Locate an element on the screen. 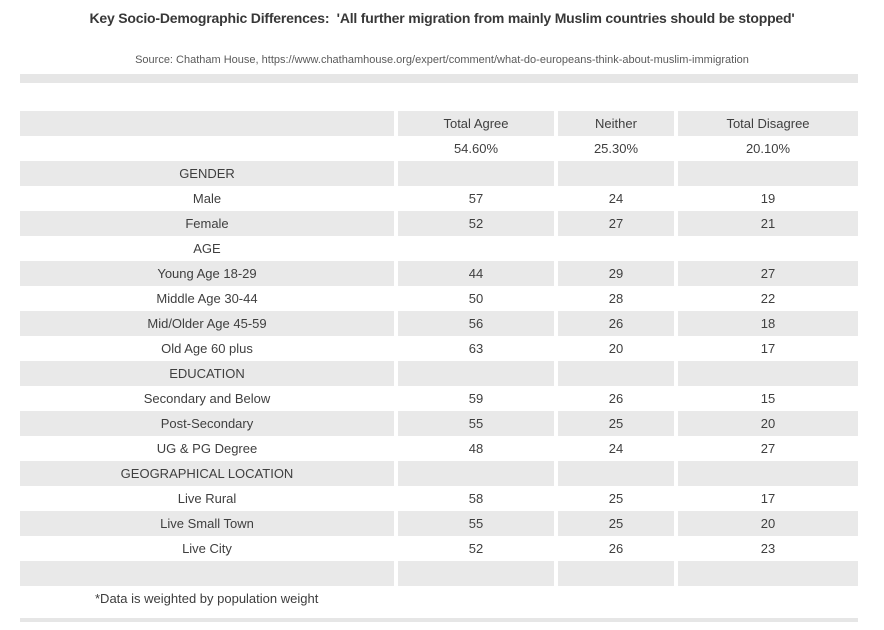 The image size is (884, 630). row-label: Live Small Town is located at coordinates (207, 523).